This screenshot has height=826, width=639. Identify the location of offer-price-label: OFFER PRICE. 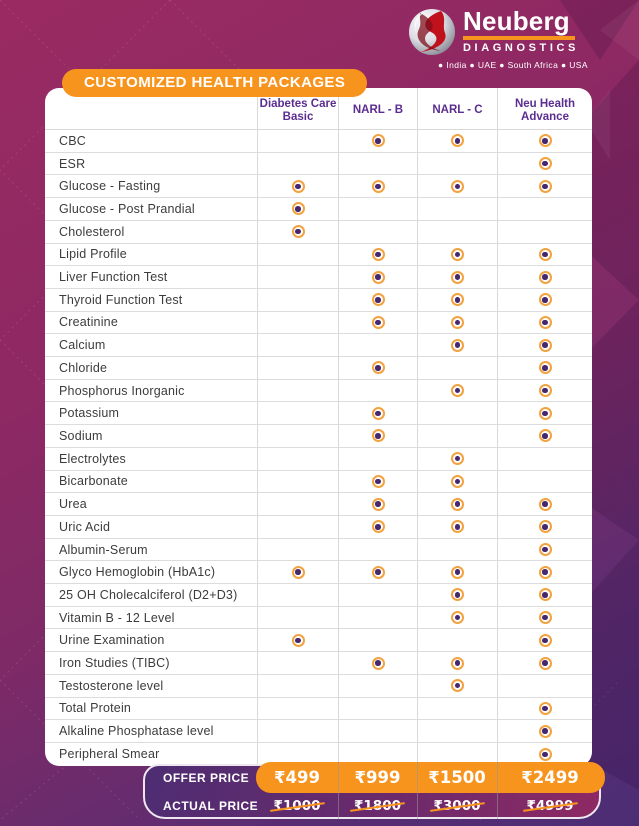
(206, 777).